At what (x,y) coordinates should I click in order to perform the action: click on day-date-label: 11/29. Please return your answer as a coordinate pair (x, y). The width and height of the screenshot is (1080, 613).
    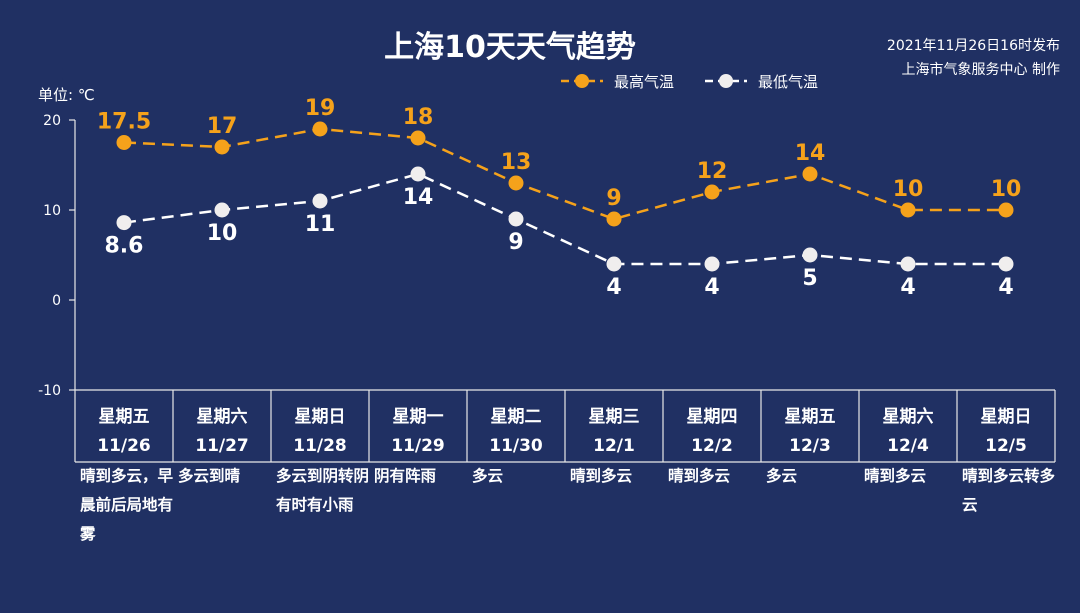
    Looking at the image, I should click on (418, 446).